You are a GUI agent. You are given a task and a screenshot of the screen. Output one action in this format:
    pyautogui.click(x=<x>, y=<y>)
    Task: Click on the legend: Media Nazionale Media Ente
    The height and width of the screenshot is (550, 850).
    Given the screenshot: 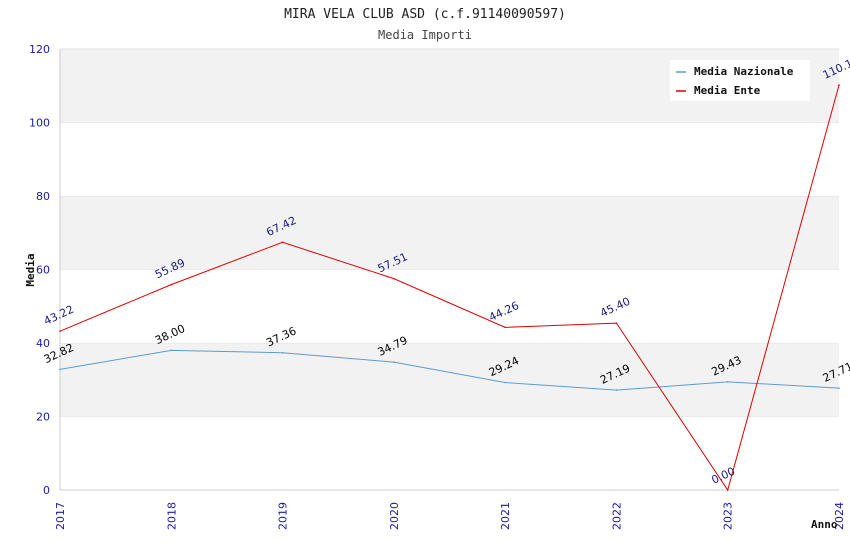 What is the action you would take?
    pyautogui.click(x=740, y=80)
    